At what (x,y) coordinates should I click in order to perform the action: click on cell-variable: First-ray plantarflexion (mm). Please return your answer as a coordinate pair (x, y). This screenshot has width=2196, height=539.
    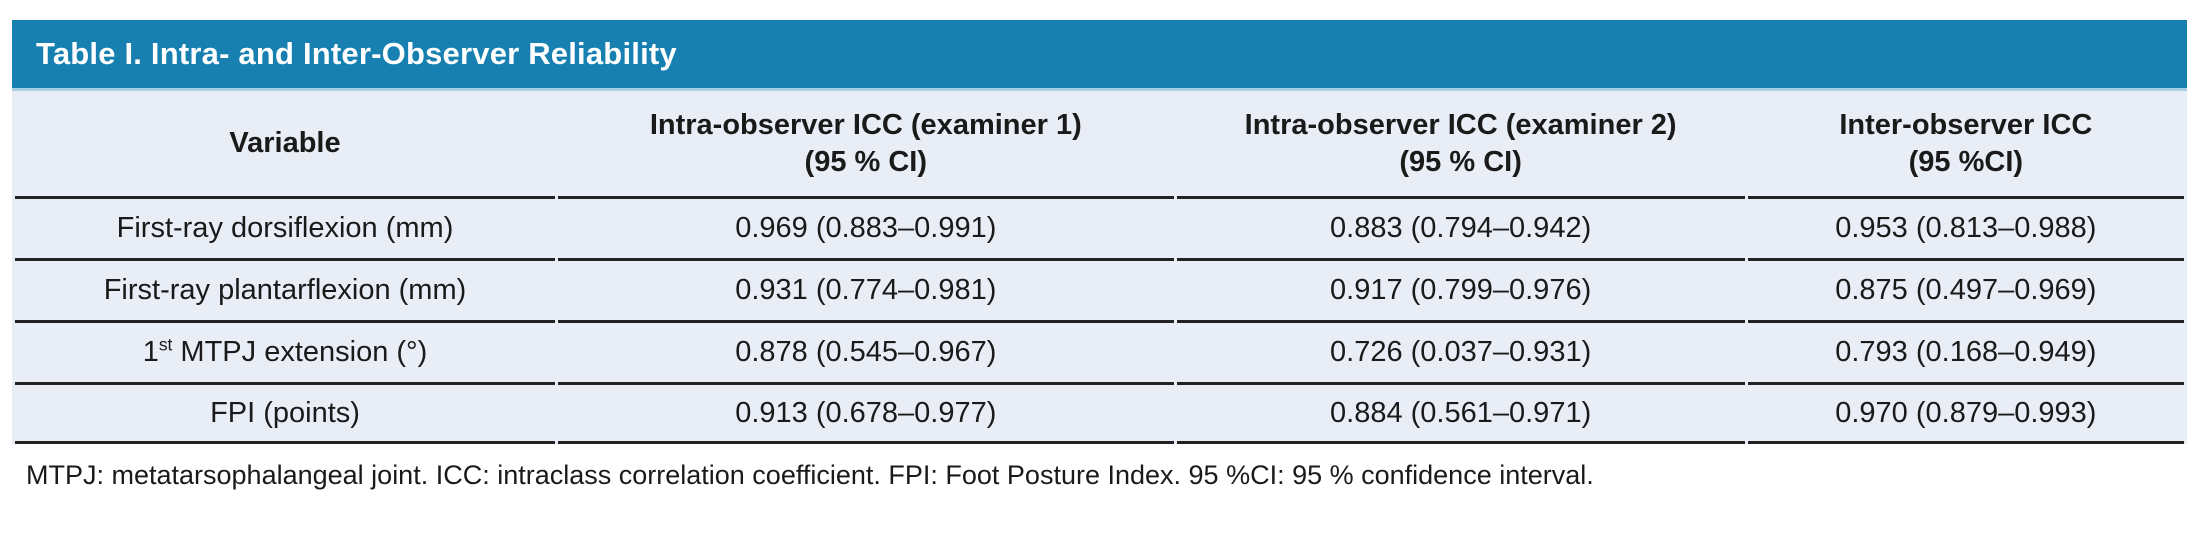
    Looking at the image, I should click on (285, 289).